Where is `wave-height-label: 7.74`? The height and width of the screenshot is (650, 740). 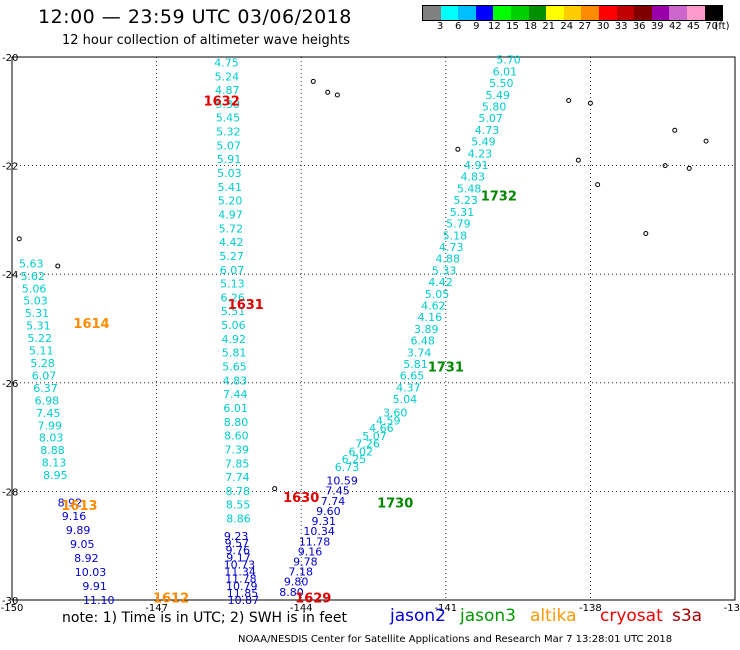
wave-height-label: 7.74 is located at coordinates (333, 501).